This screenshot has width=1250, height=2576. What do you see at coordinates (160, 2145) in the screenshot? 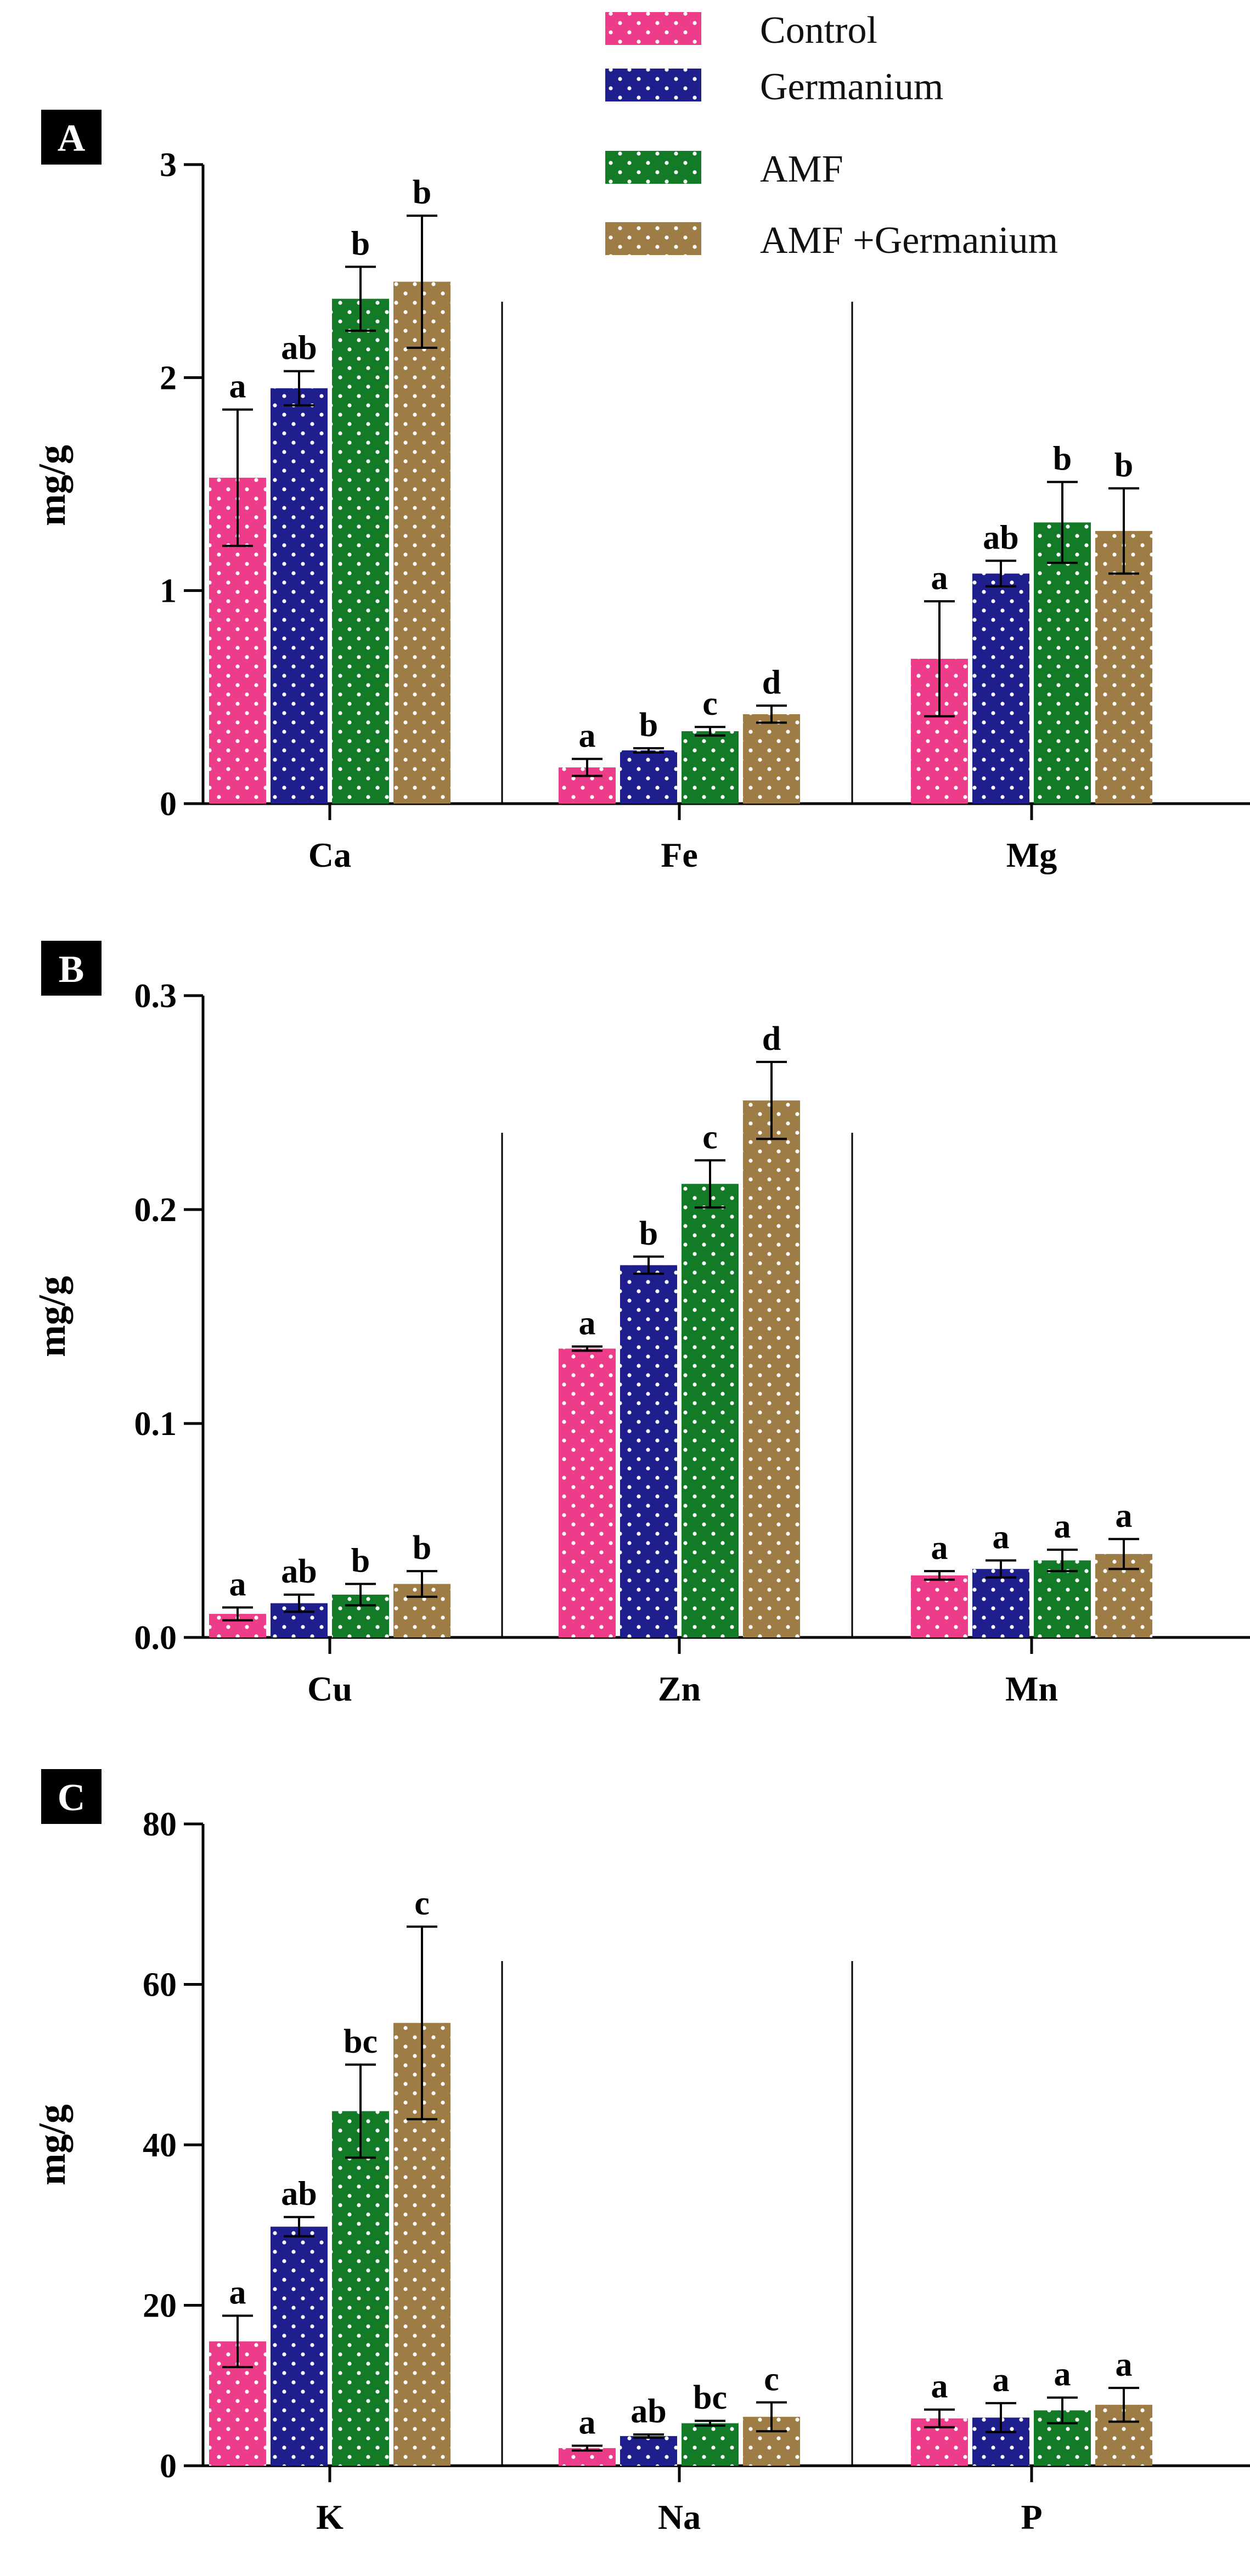
I see `y-tick-label: 40` at bounding box center [160, 2145].